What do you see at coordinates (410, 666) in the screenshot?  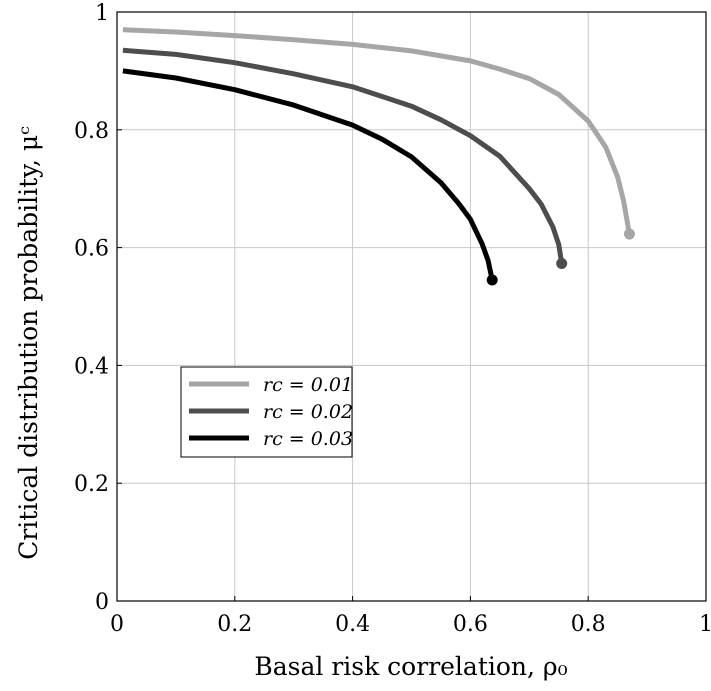 I see `x-axis-label: Basal risk correlation, ρ₀` at bounding box center [410, 666].